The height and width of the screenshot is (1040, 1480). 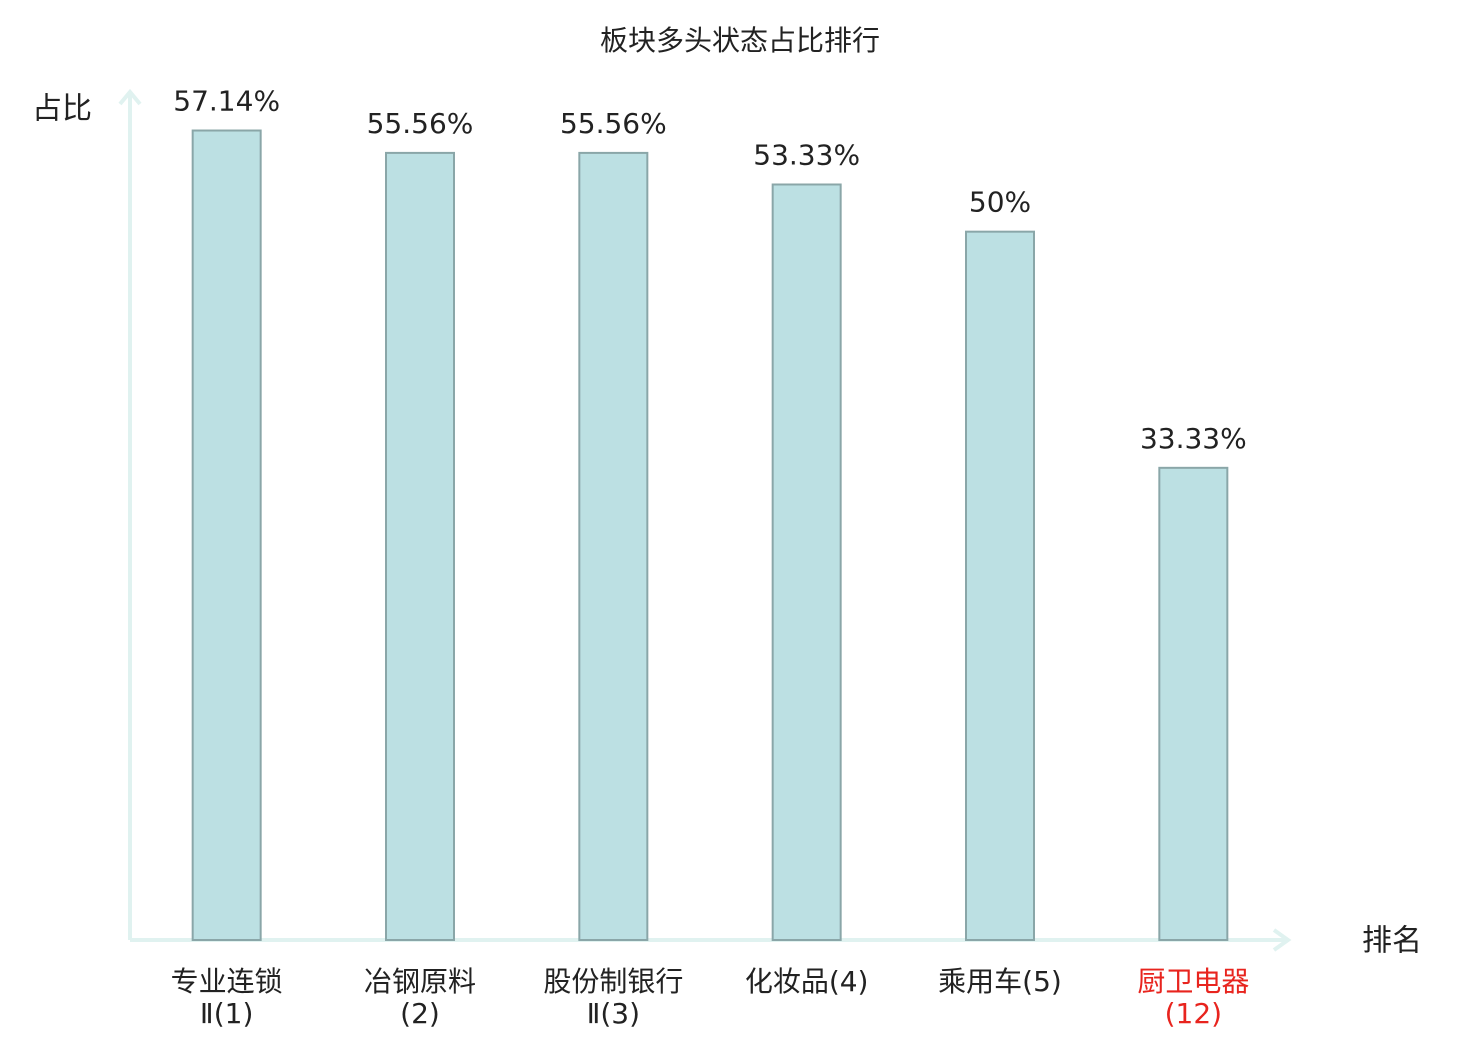 What do you see at coordinates (1000, 202) in the screenshot?
I see `value-label: 50%` at bounding box center [1000, 202].